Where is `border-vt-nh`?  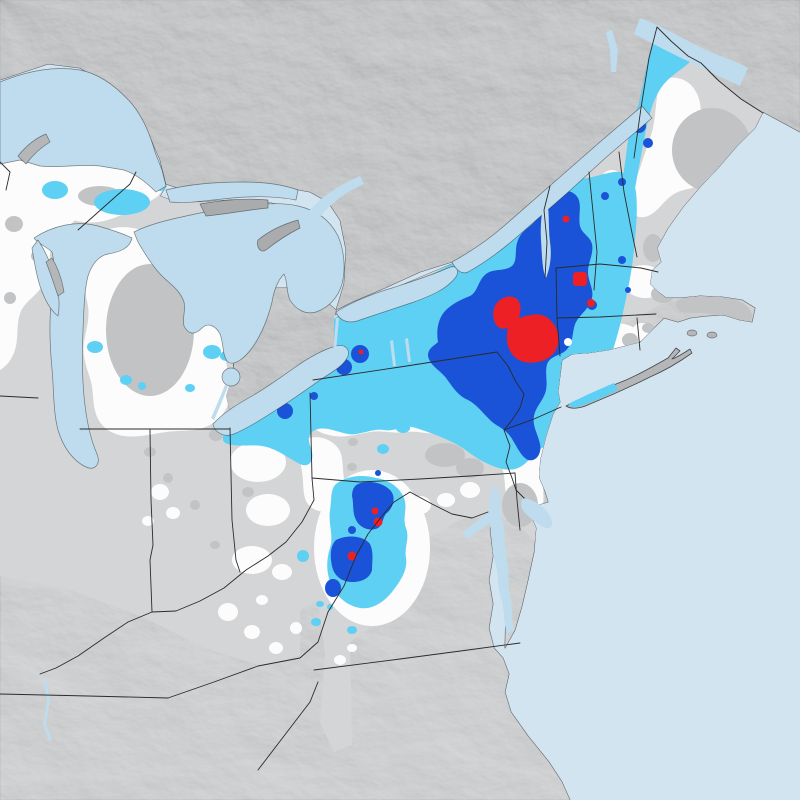 border-vt-nh is located at coordinates (593, 231).